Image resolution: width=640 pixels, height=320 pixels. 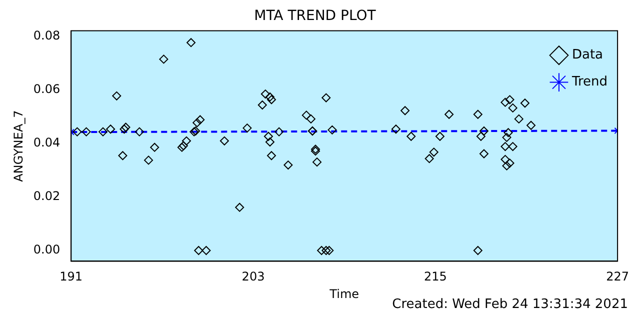 I want to click on x-tick-label: 203, so click(x=253, y=277).